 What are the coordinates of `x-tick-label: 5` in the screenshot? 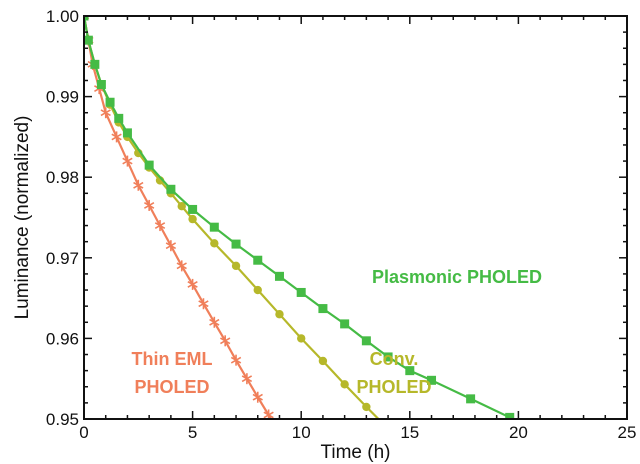 It's located at (192, 432).